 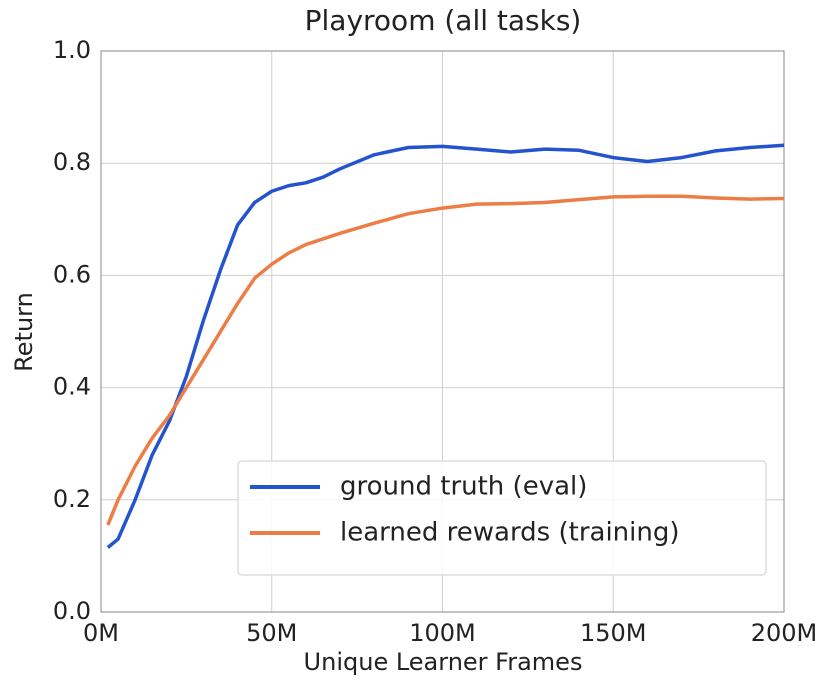 I want to click on x-tick-label: 100M, so click(x=442, y=633).